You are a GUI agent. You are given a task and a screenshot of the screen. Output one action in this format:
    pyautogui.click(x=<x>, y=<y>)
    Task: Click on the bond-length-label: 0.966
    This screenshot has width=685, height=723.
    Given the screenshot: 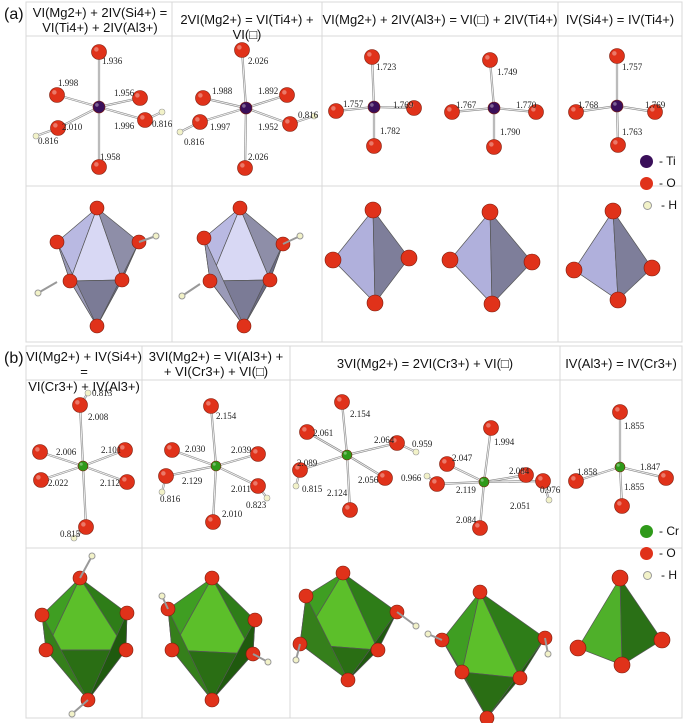 What is the action you would take?
    pyautogui.click(x=411, y=478)
    